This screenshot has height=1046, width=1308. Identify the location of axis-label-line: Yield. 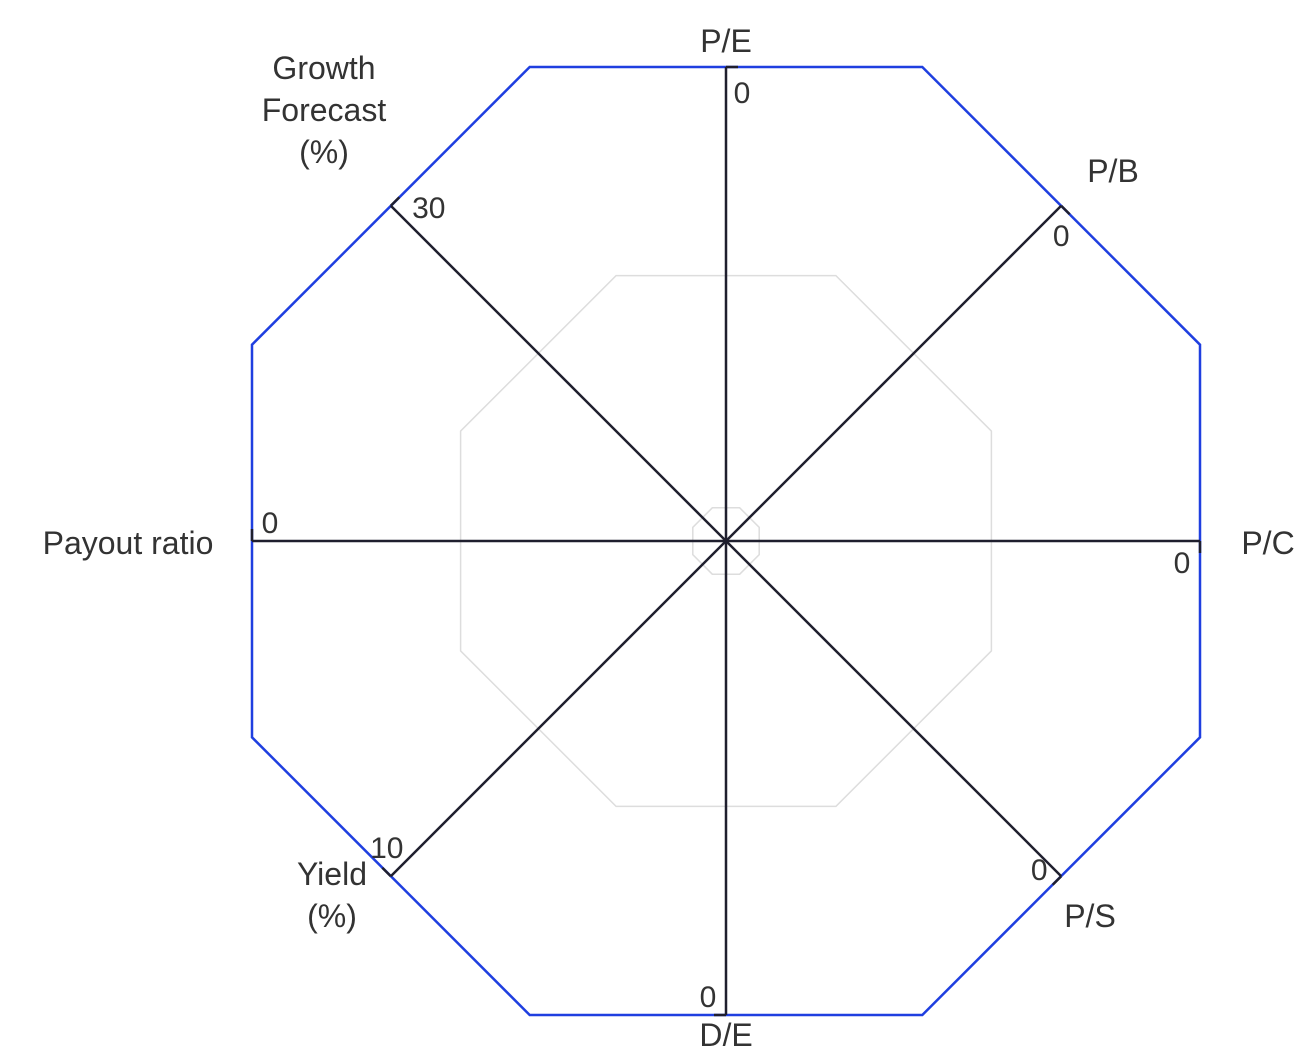
(332, 874).